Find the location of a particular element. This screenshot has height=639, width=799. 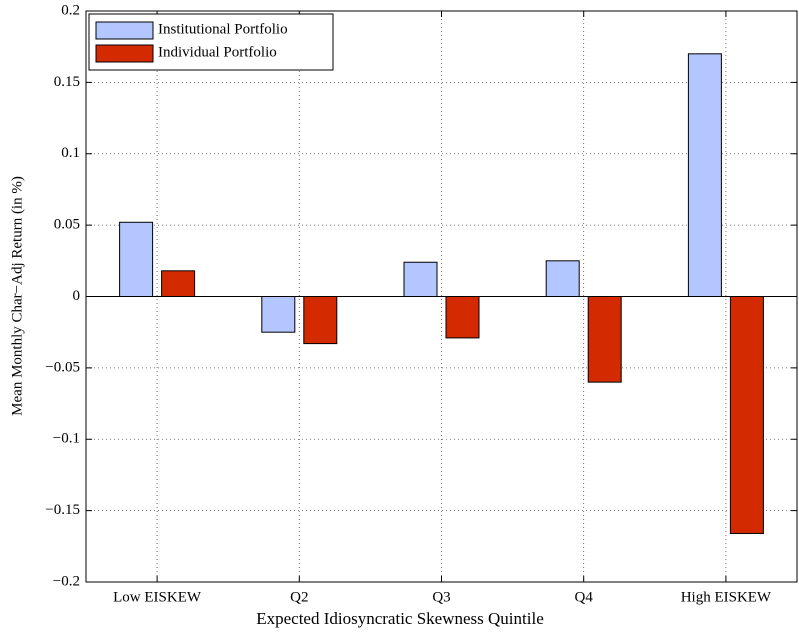

legend-label: Individual Portfolio is located at coordinates (217, 52).